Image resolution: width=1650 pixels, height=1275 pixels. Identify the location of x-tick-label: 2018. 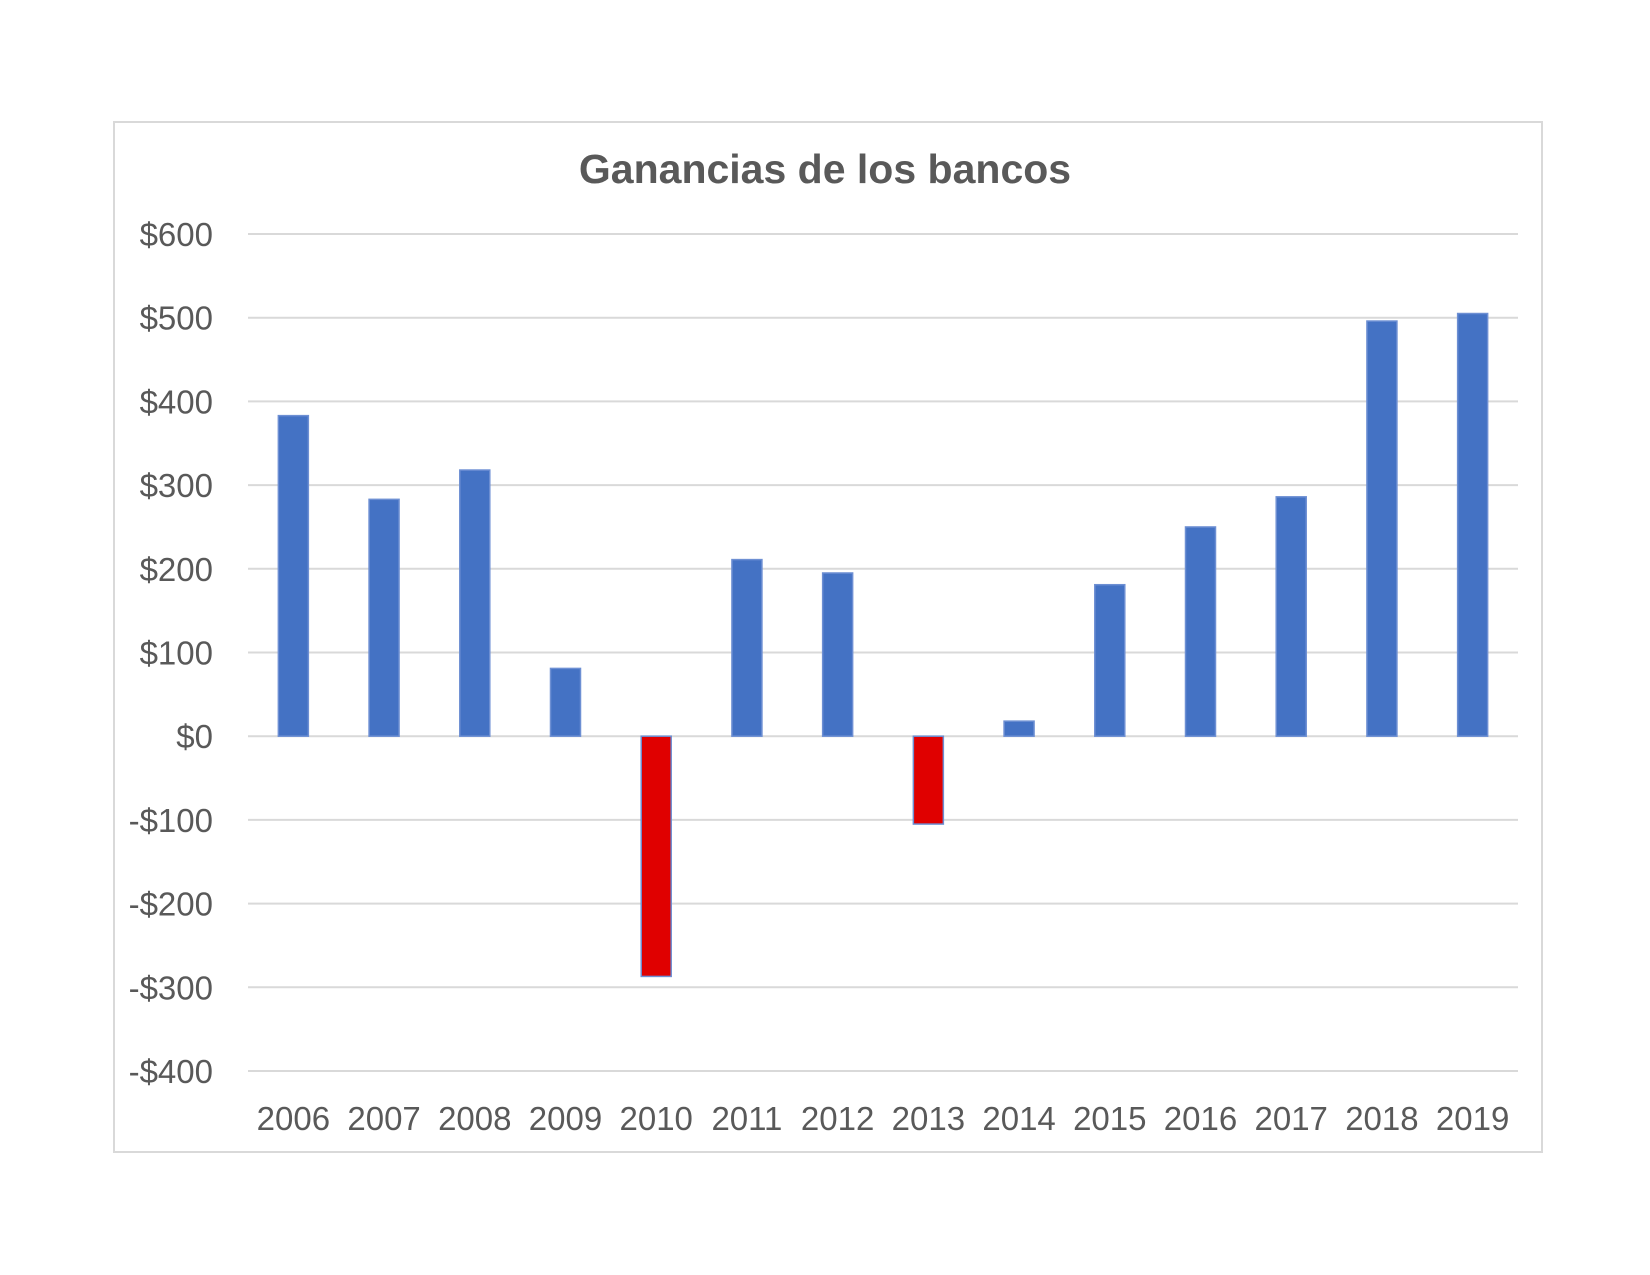
(1381, 1118).